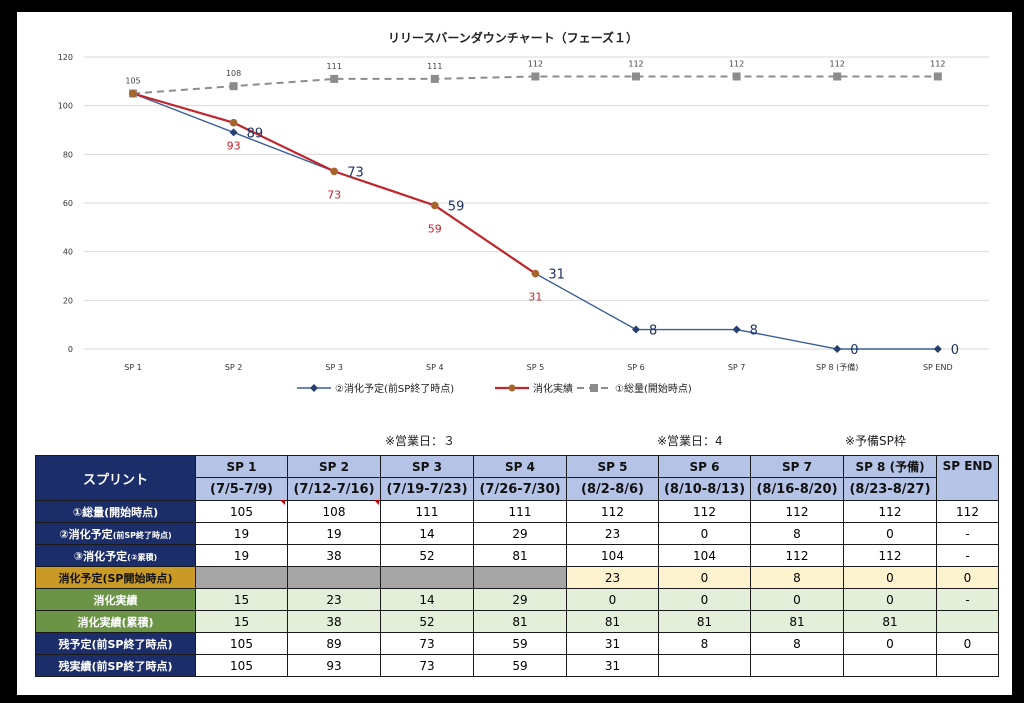 This screenshot has width=1024, height=703. I want to click on x-tick-label: SP END, so click(938, 367).